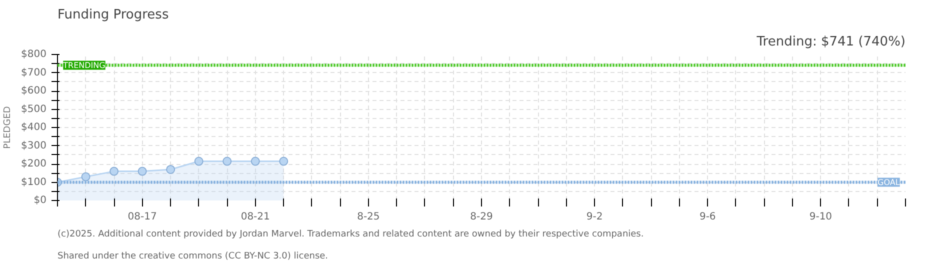 The width and height of the screenshot is (940, 270). What do you see at coordinates (34, 72) in the screenshot?
I see `y-tick-label: $700` at bounding box center [34, 72].